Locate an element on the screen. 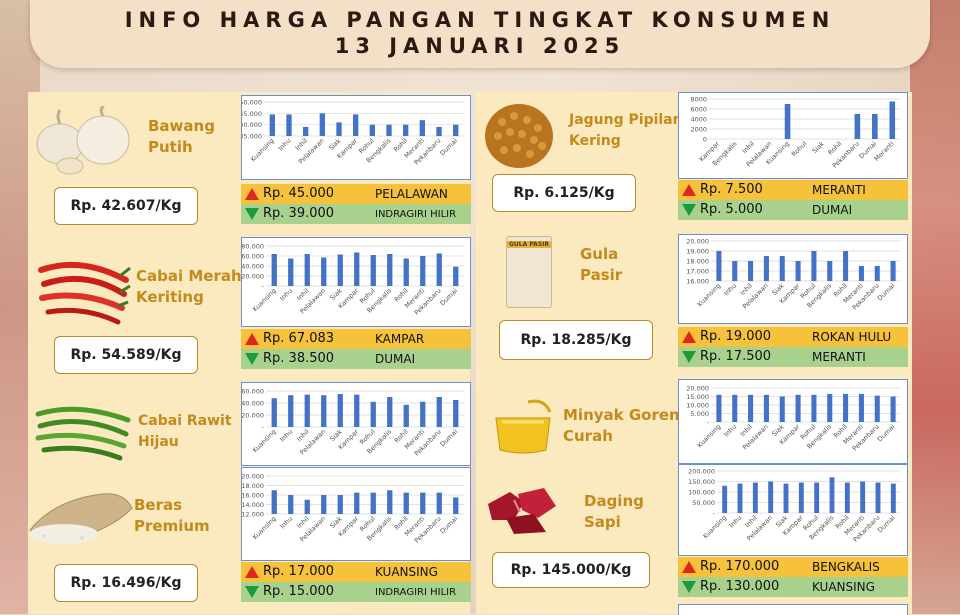  x-tick-label: Meranti is located at coordinates (884, 151).